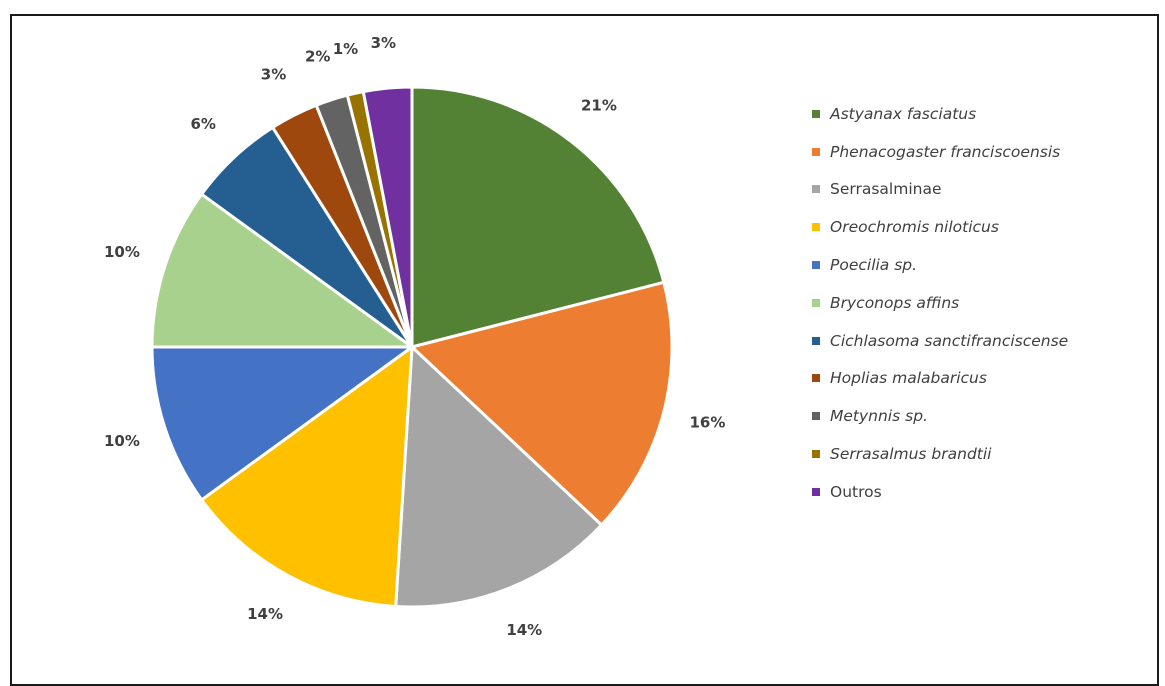 The image size is (1165, 686). Describe the element at coordinates (914, 227) in the screenshot. I see `legend-label: Oreochromis niloticus` at that location.